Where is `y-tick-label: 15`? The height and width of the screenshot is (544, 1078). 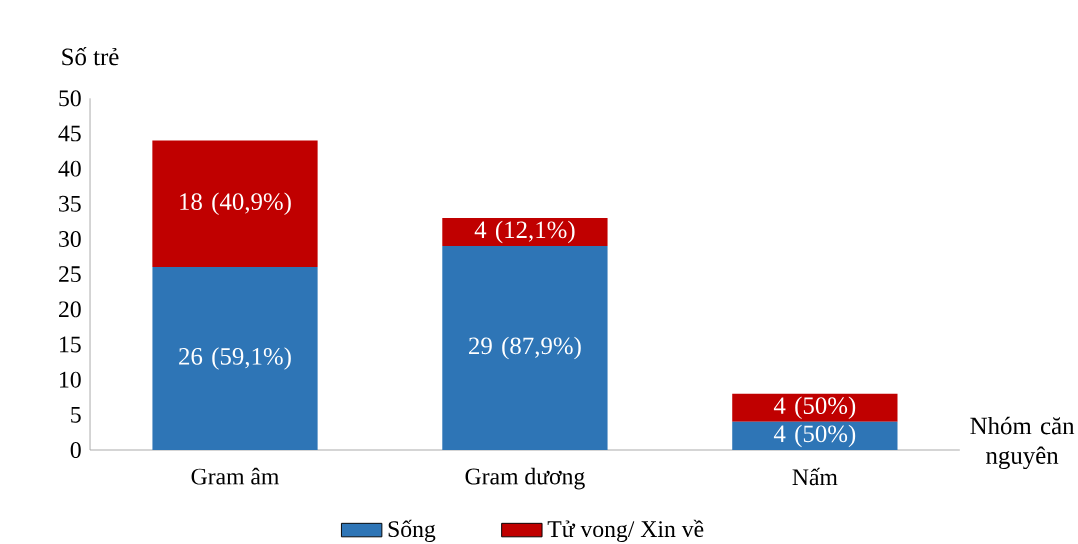
y-tick-label: 15 is located at coordinates (70, 344).